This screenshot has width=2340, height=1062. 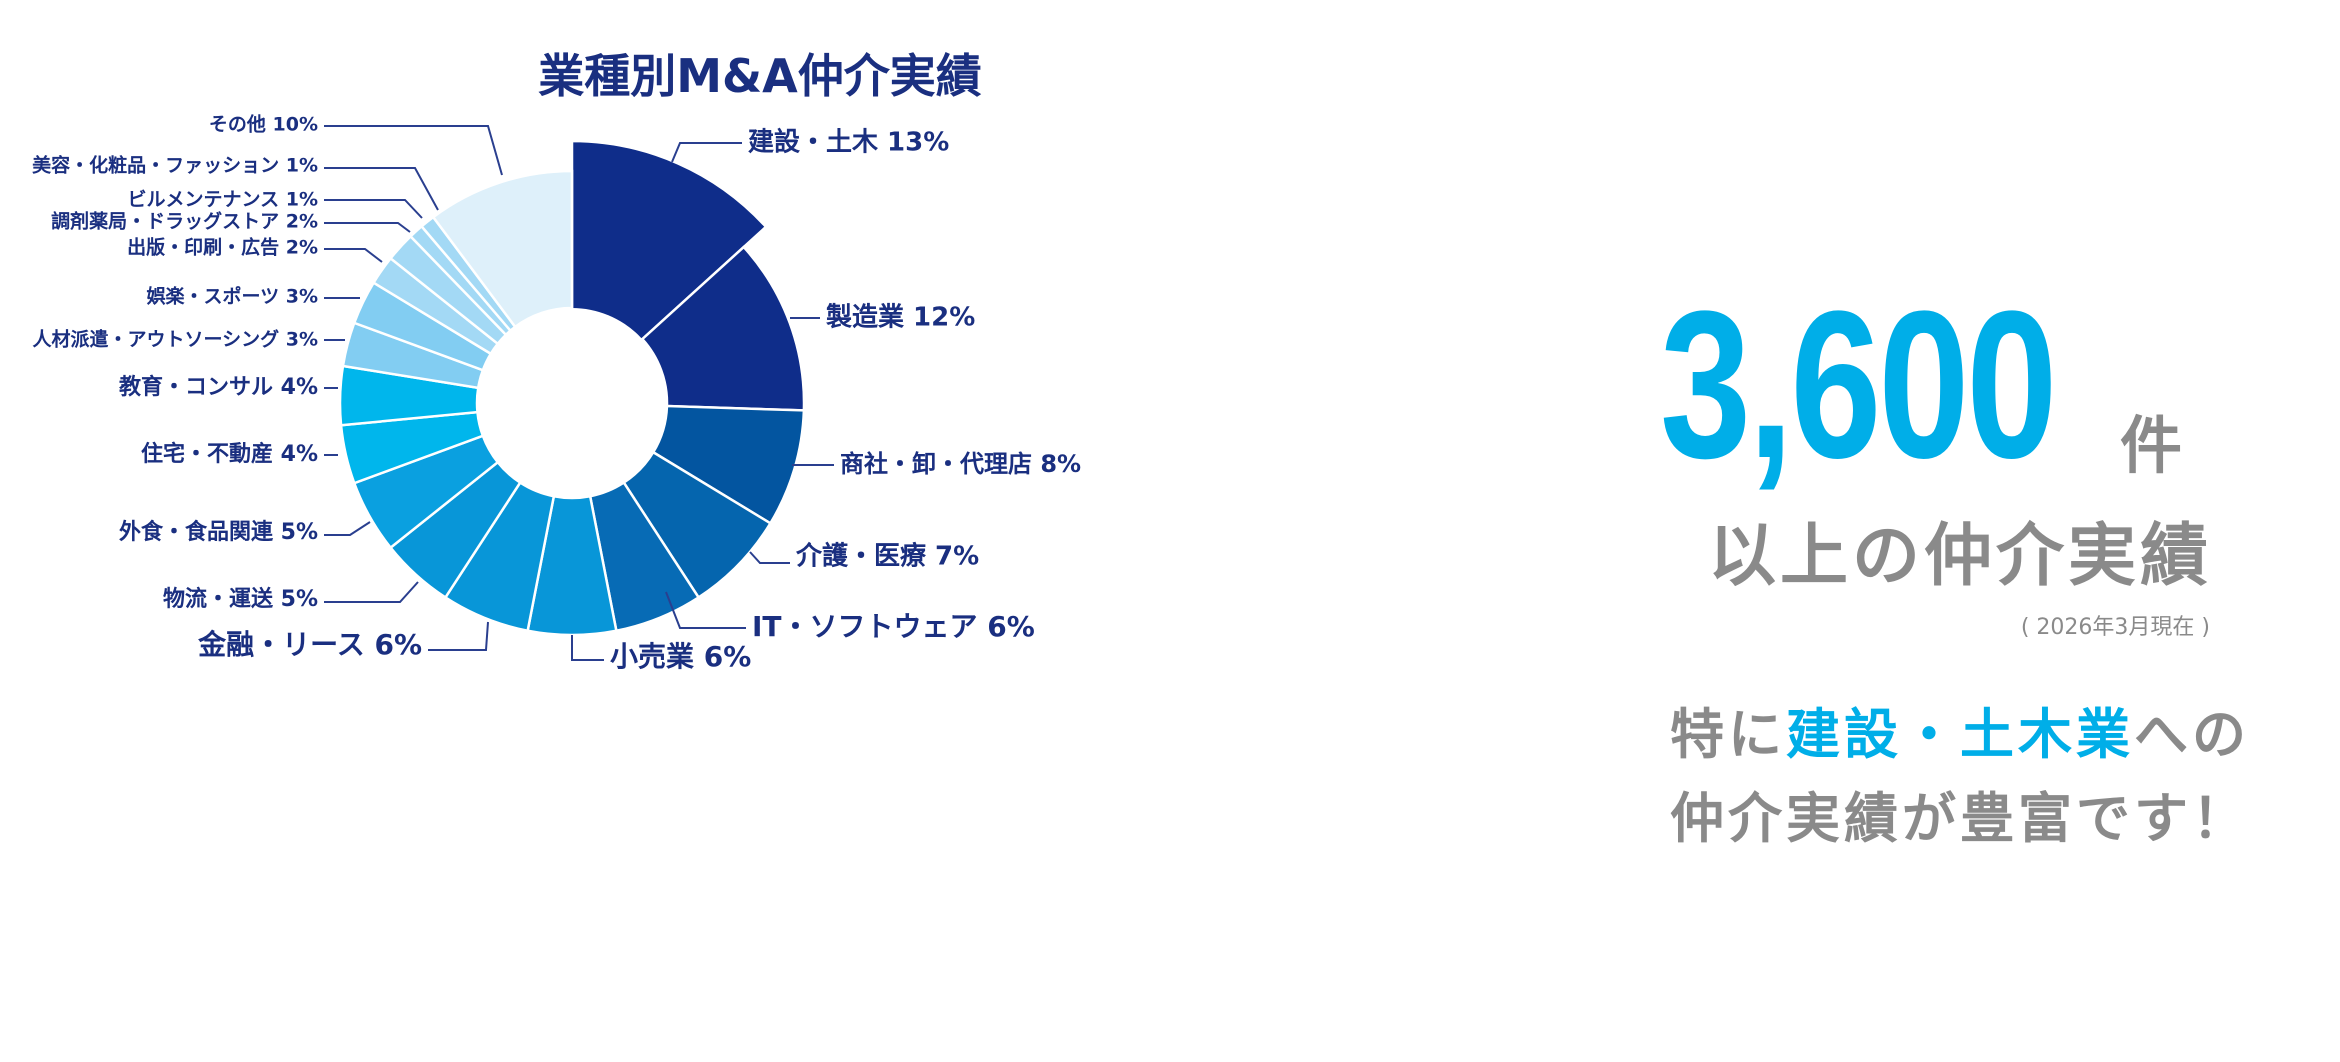 I want to click on tagline-pre: 特に, so click(x=1728, y=734).